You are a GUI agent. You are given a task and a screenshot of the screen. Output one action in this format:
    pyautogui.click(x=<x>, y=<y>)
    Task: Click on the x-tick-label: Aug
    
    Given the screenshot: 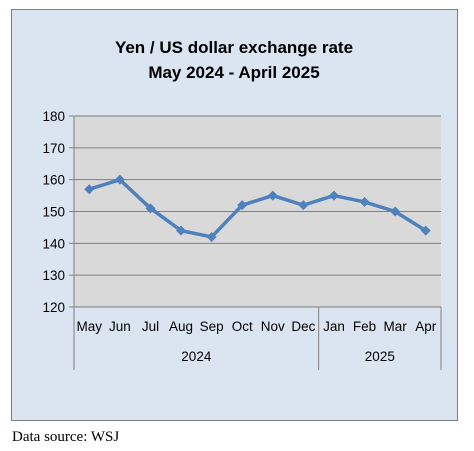 What is the action you would take?
    pyautogui.click(x=181, y=326)
    